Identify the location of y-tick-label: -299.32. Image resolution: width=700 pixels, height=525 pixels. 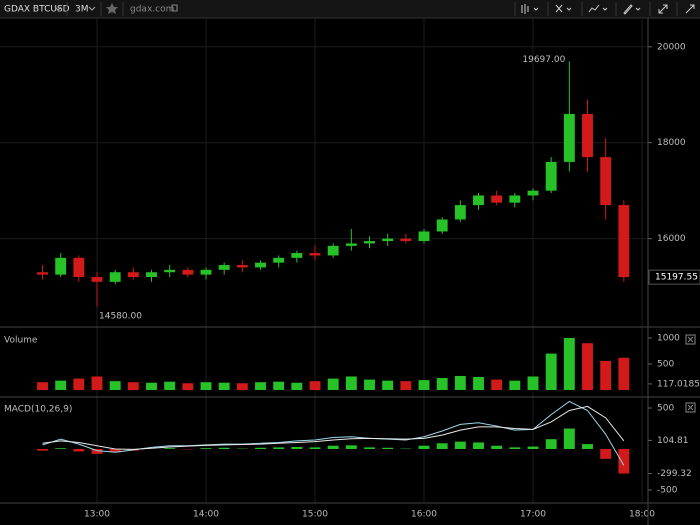
(674, 474).